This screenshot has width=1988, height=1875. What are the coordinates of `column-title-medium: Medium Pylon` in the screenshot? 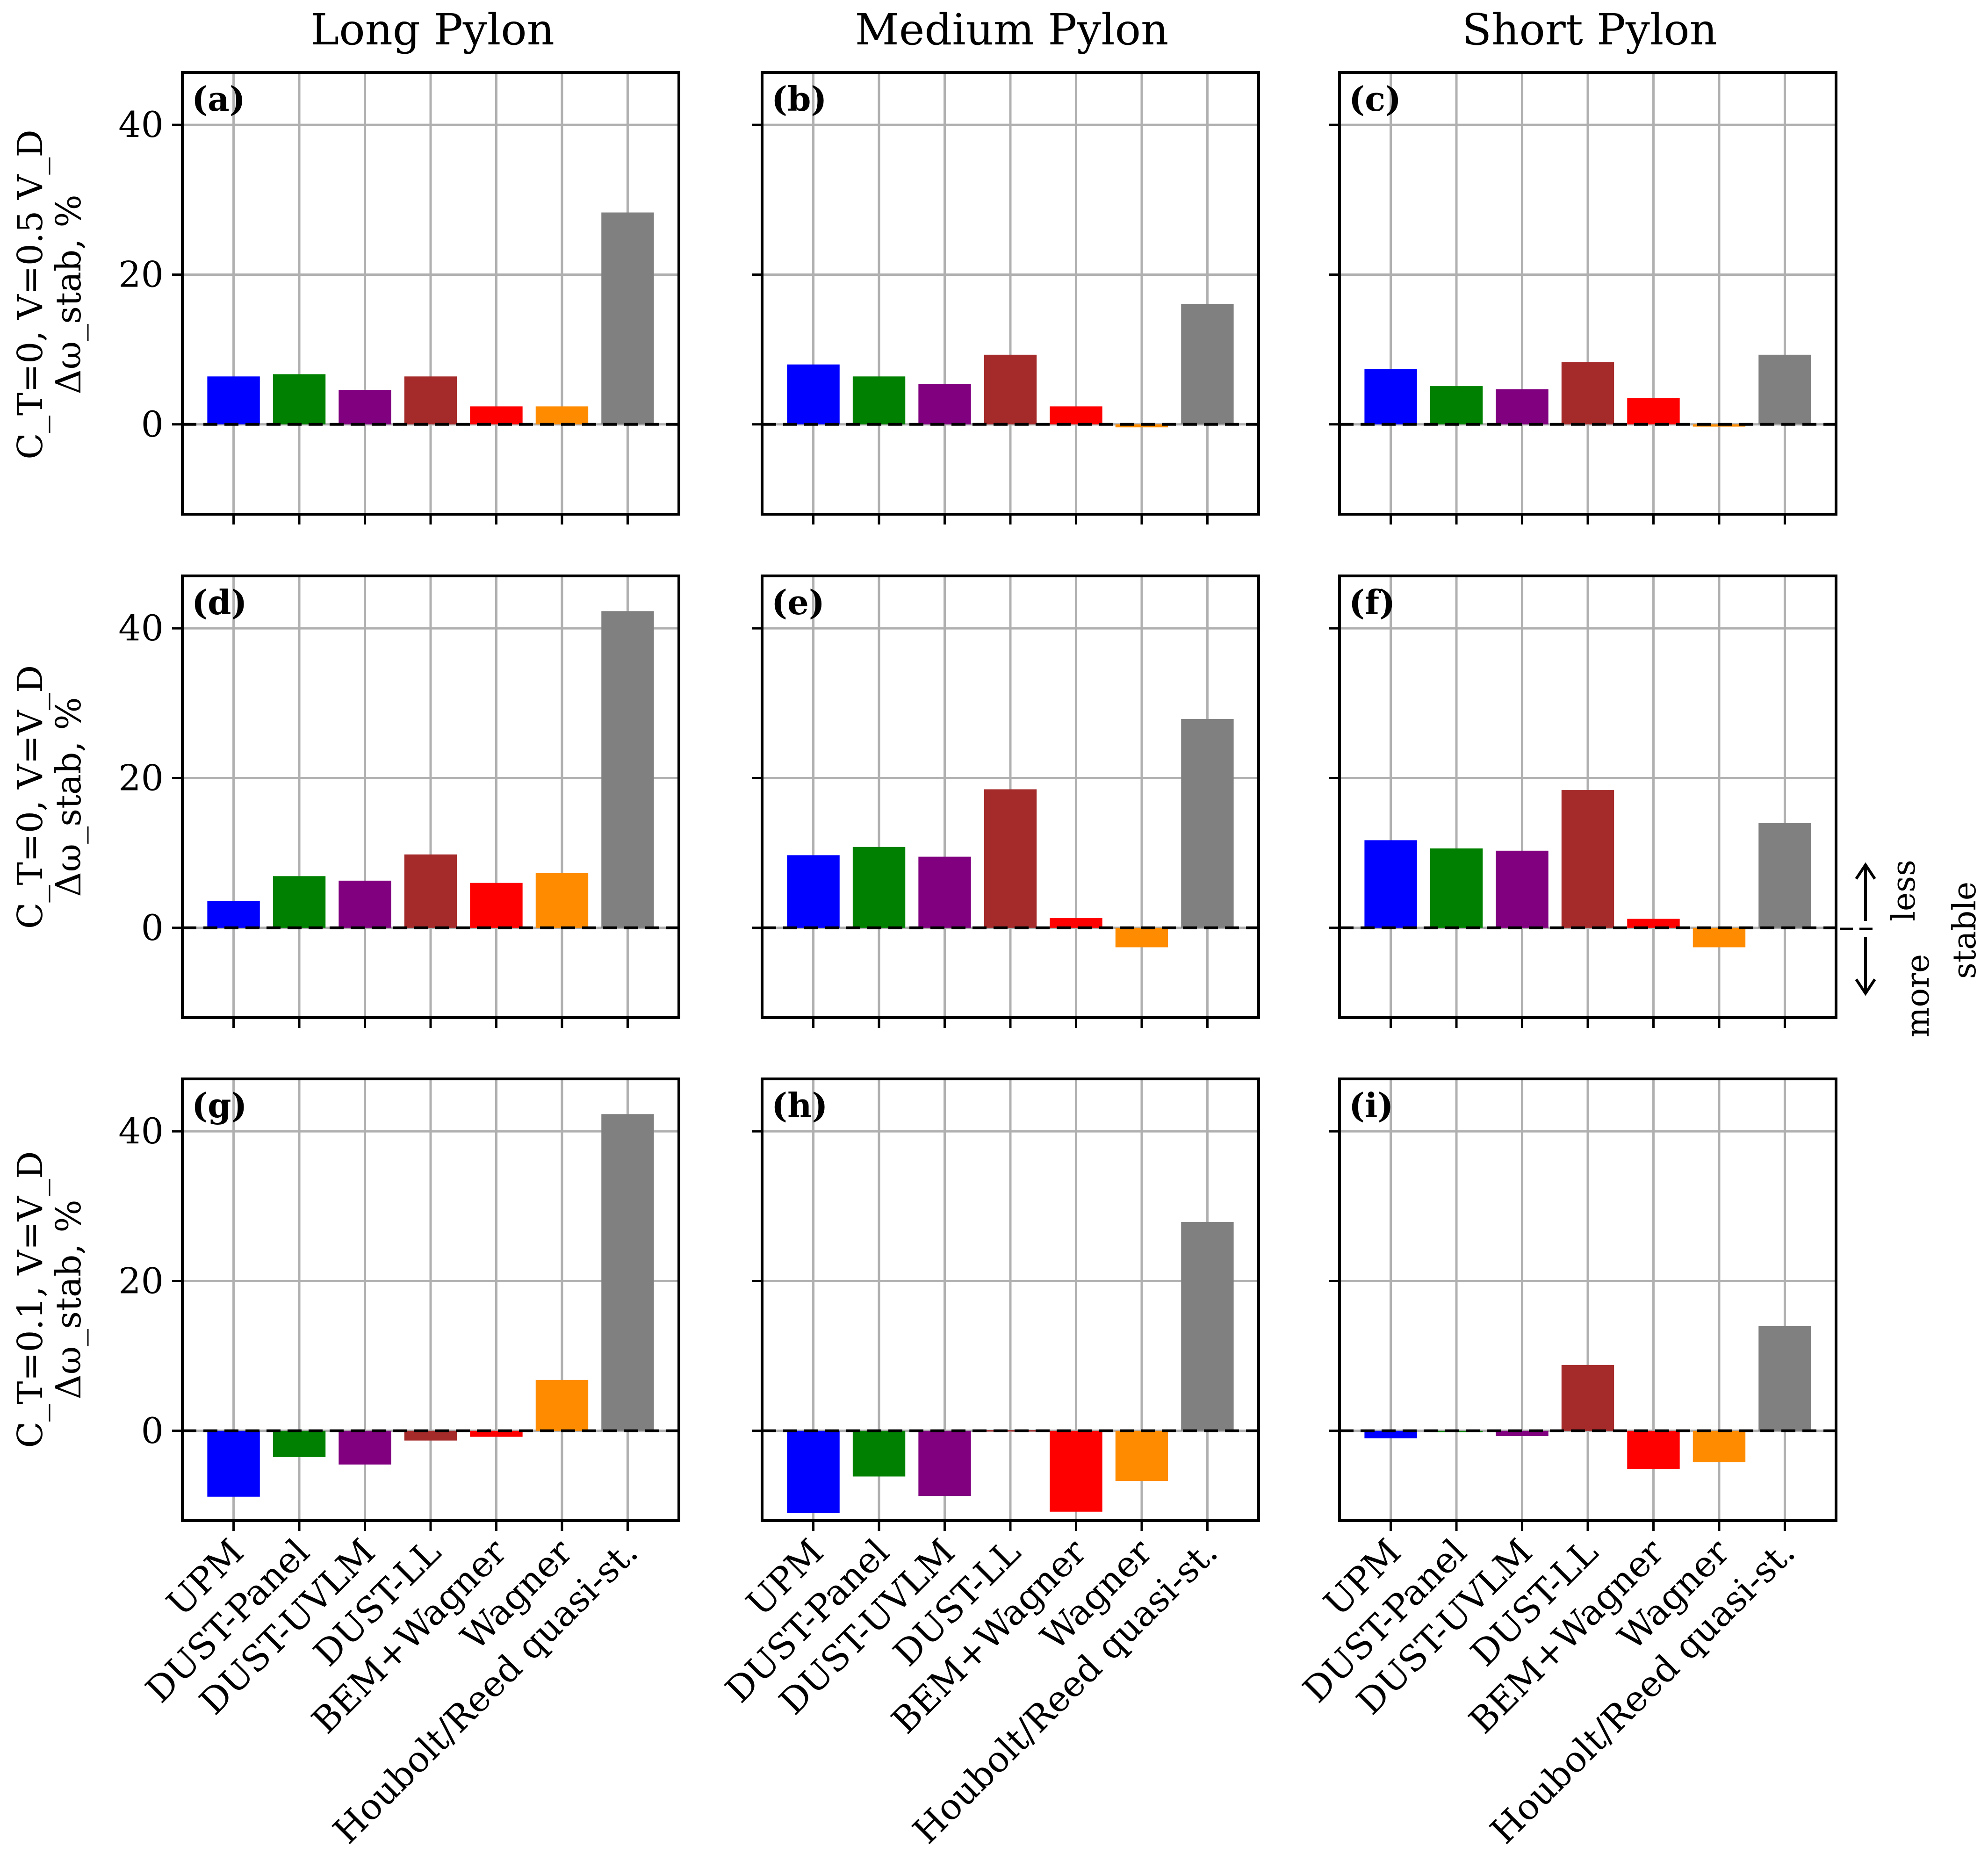 It's located at (1012, 30).